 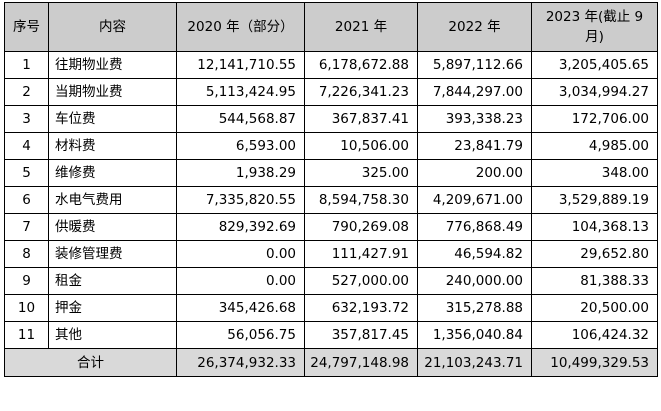 What do you see at coordinates (26, 146) in the screenshot?
I see `cell-seq: 4` at bounding box center [26, 146].